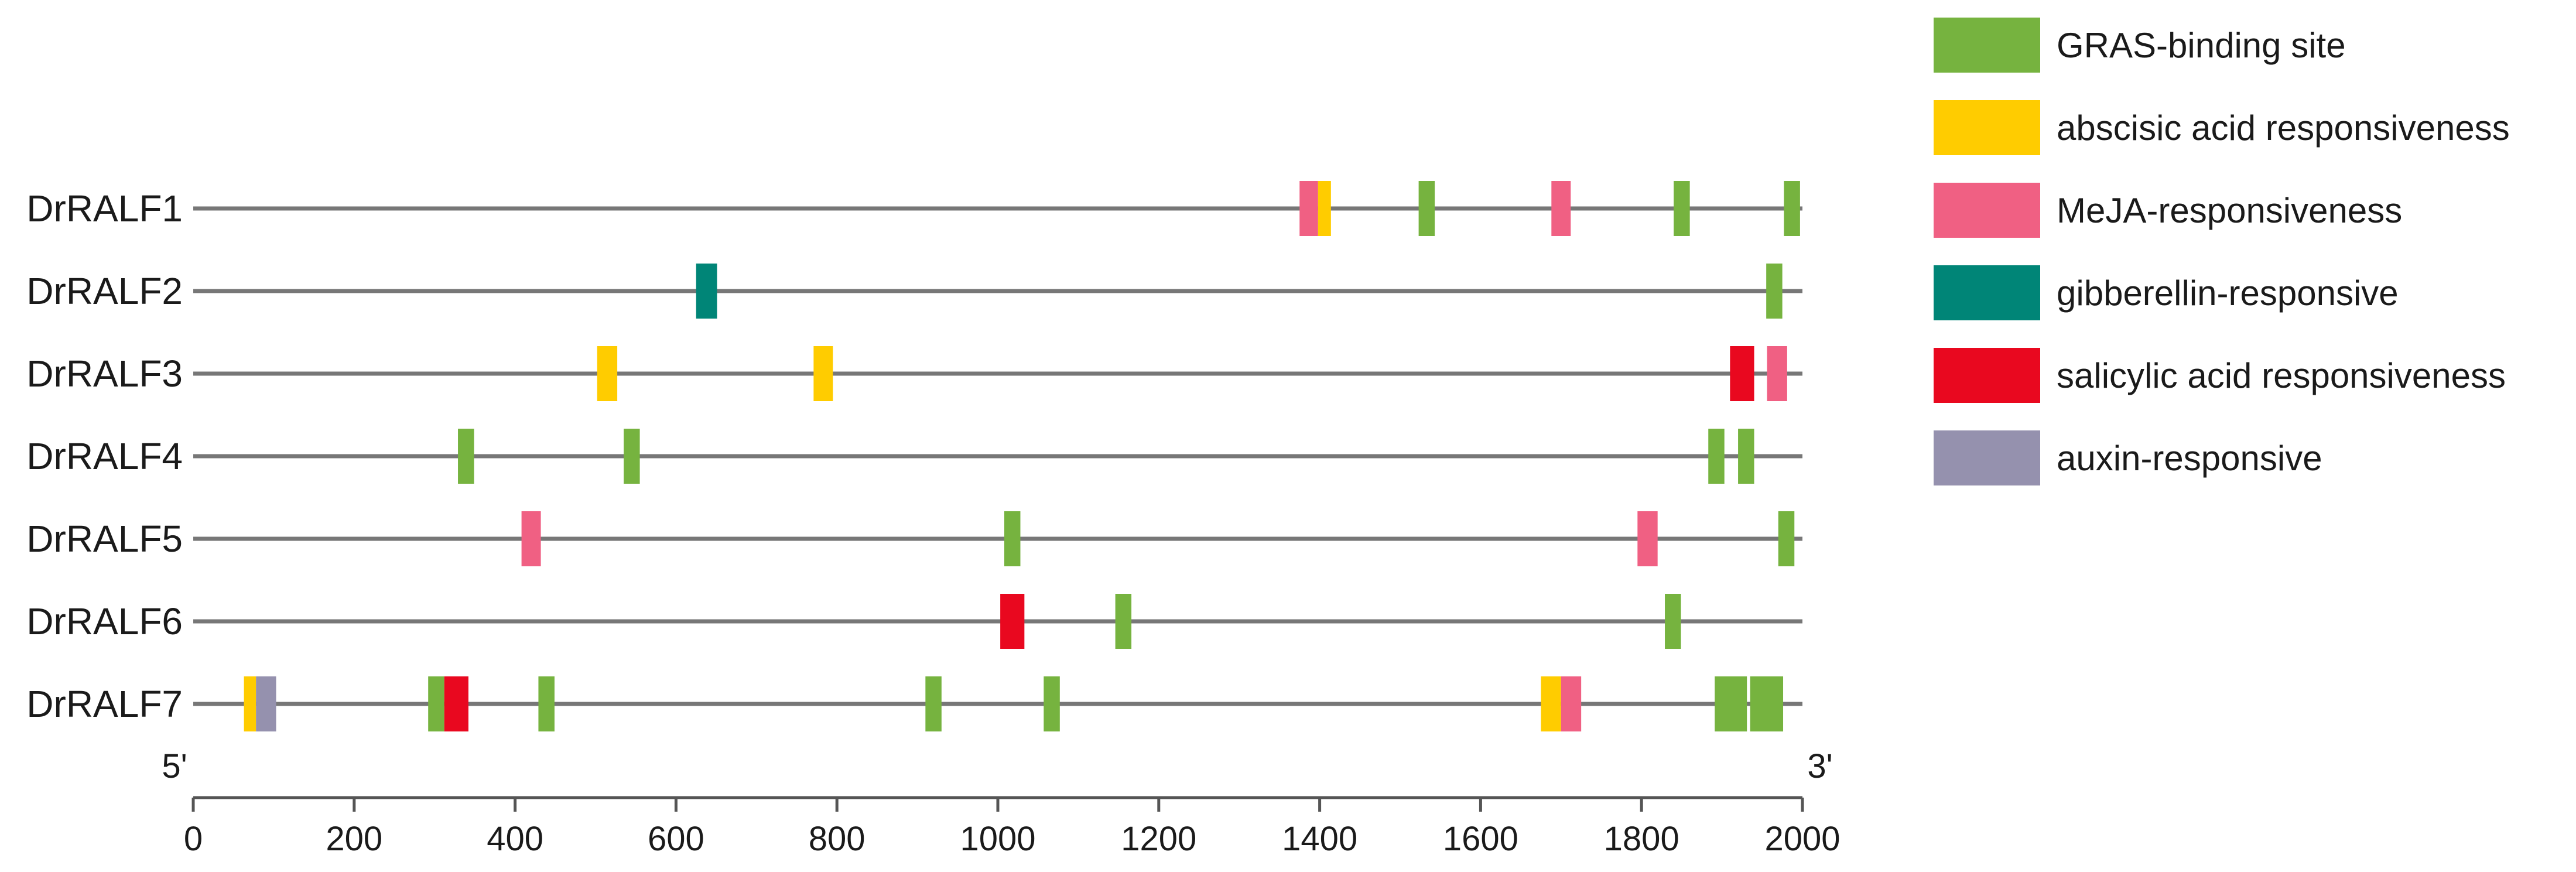 This screenshot has height=872, width=2576. Describe the element at coordinates (914, 208) in the screenshot. I see `gene-row: DrRALF1` at that location.